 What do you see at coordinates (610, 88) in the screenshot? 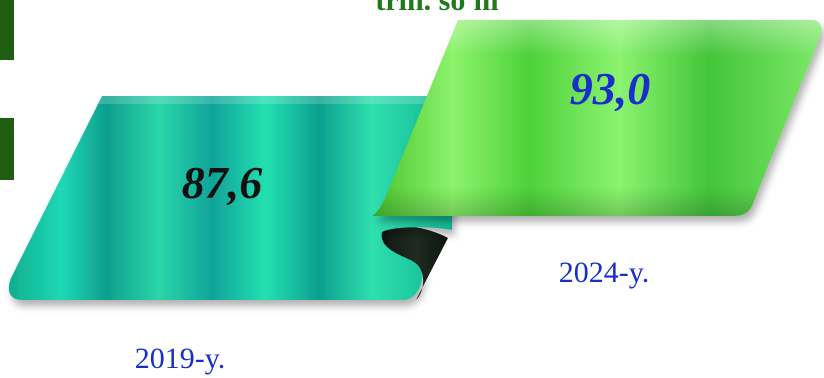
I see `value-label-2024: 93,0` at bounding box center [610, 88].